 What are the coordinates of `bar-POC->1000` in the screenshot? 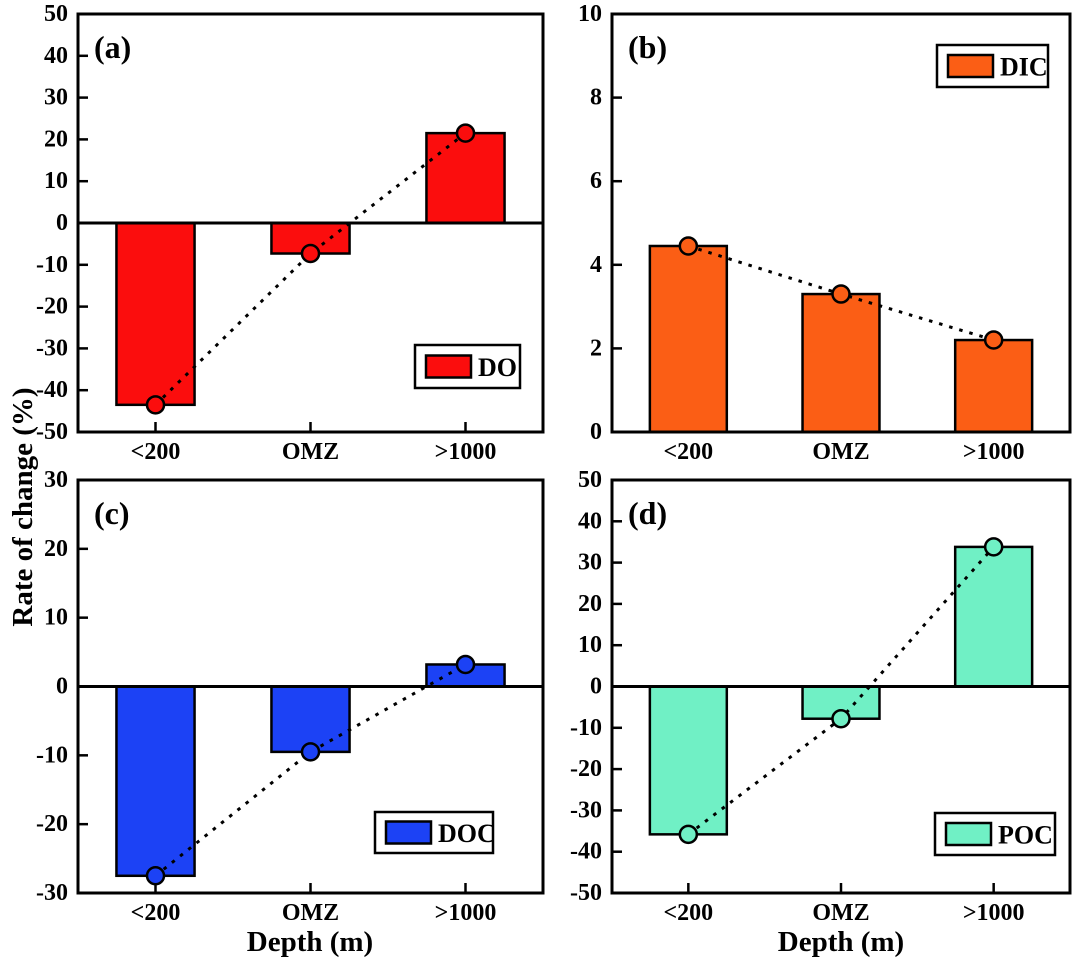 It's located at (993, 616).